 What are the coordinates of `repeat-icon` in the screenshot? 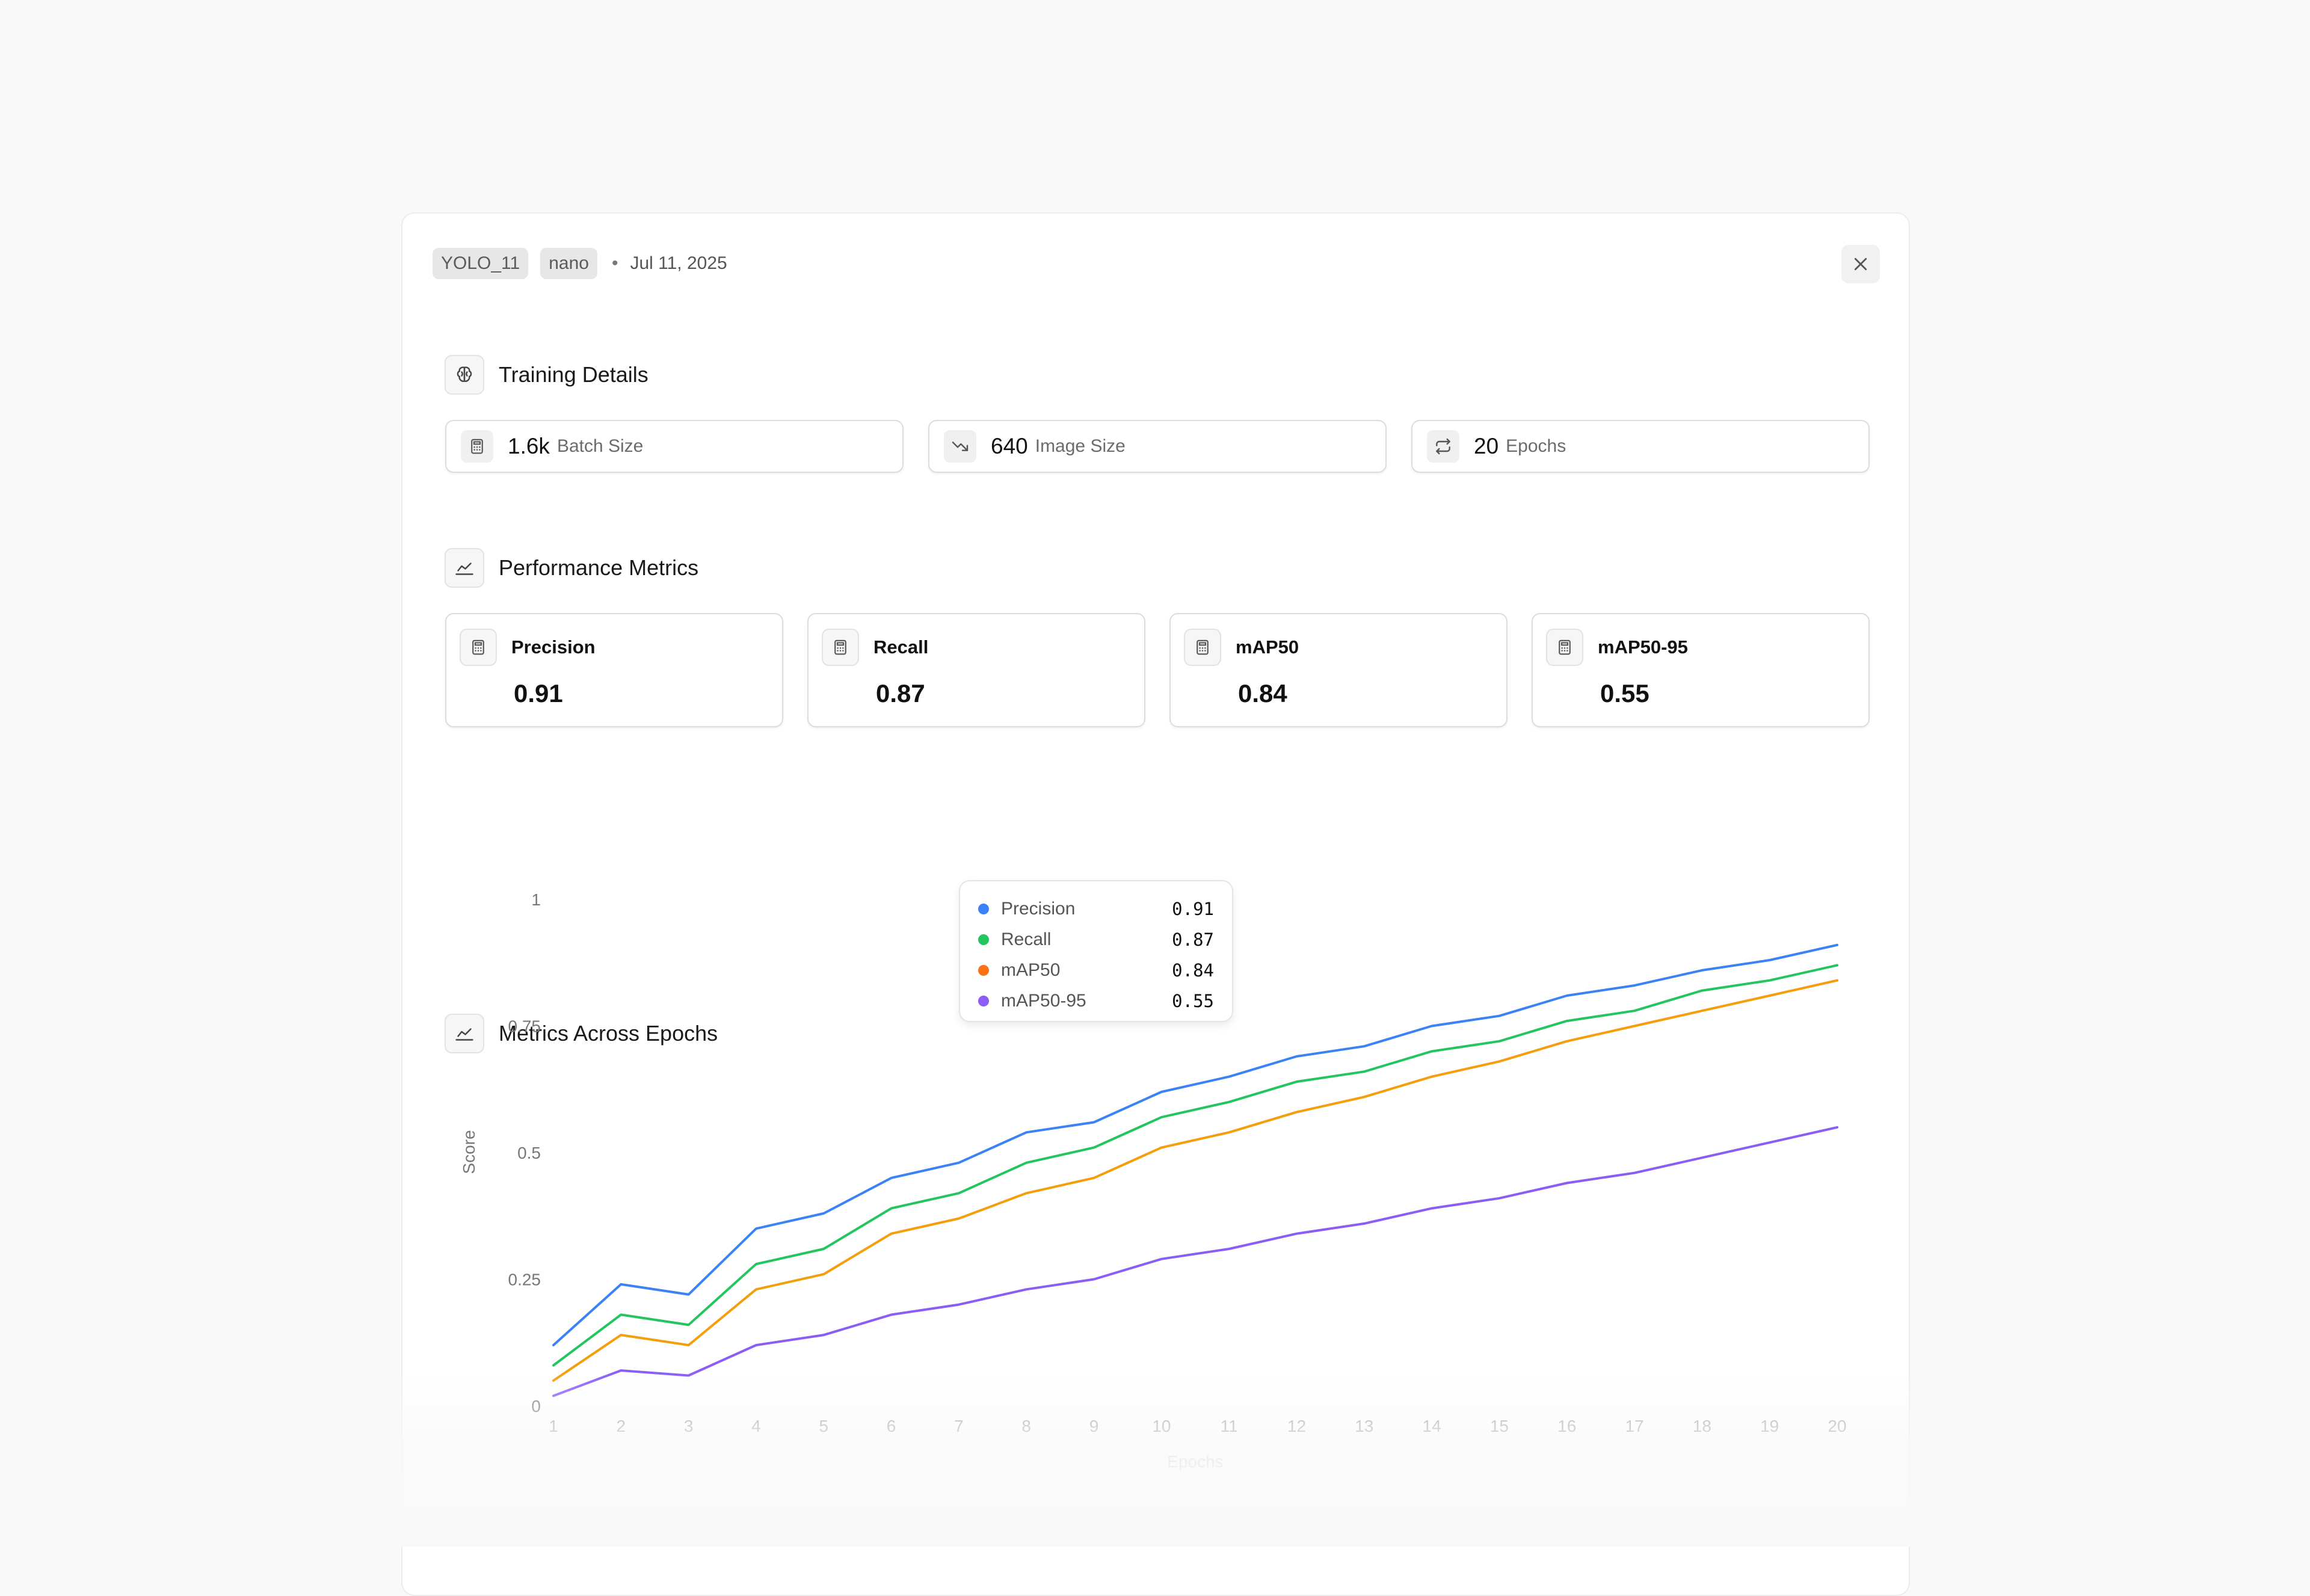 It's located at (1443, 446).